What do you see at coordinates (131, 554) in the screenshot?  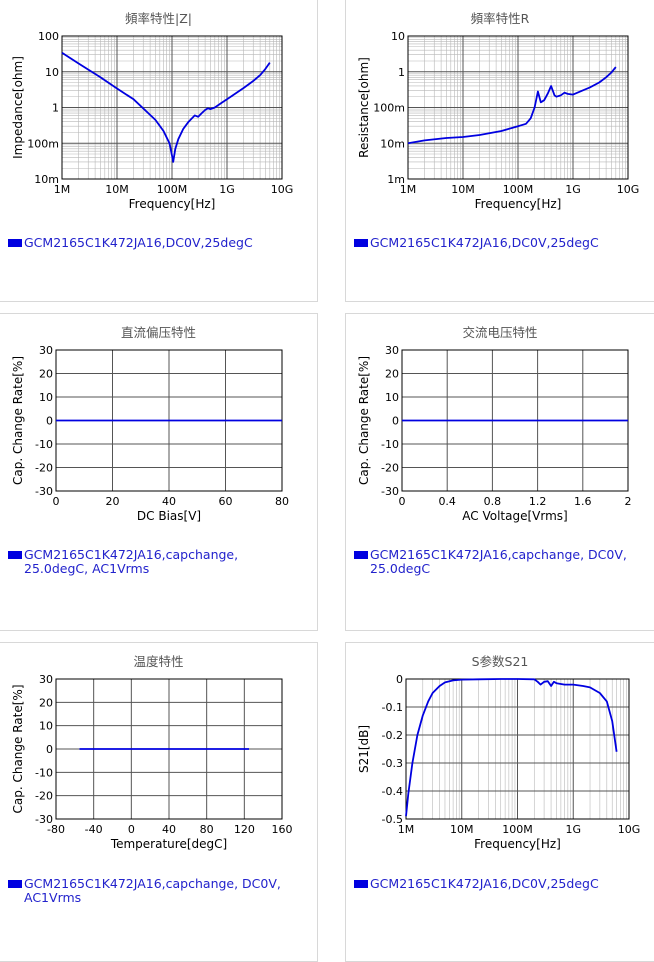 I see `legend-label: GCM2165C1K472JA16,capchange,` at bounding box center [131, 554].